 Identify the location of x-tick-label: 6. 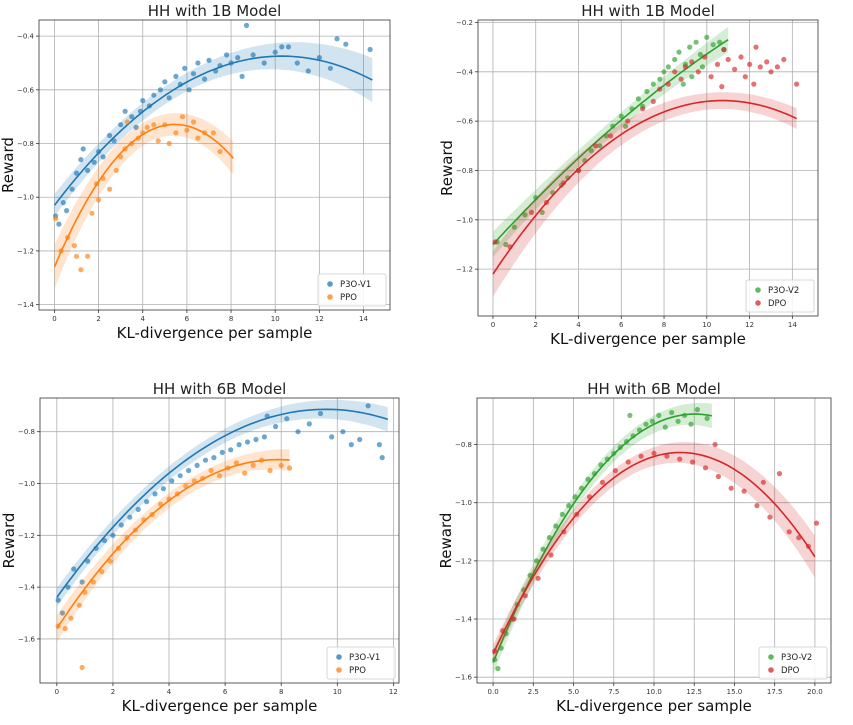
(225, 692).